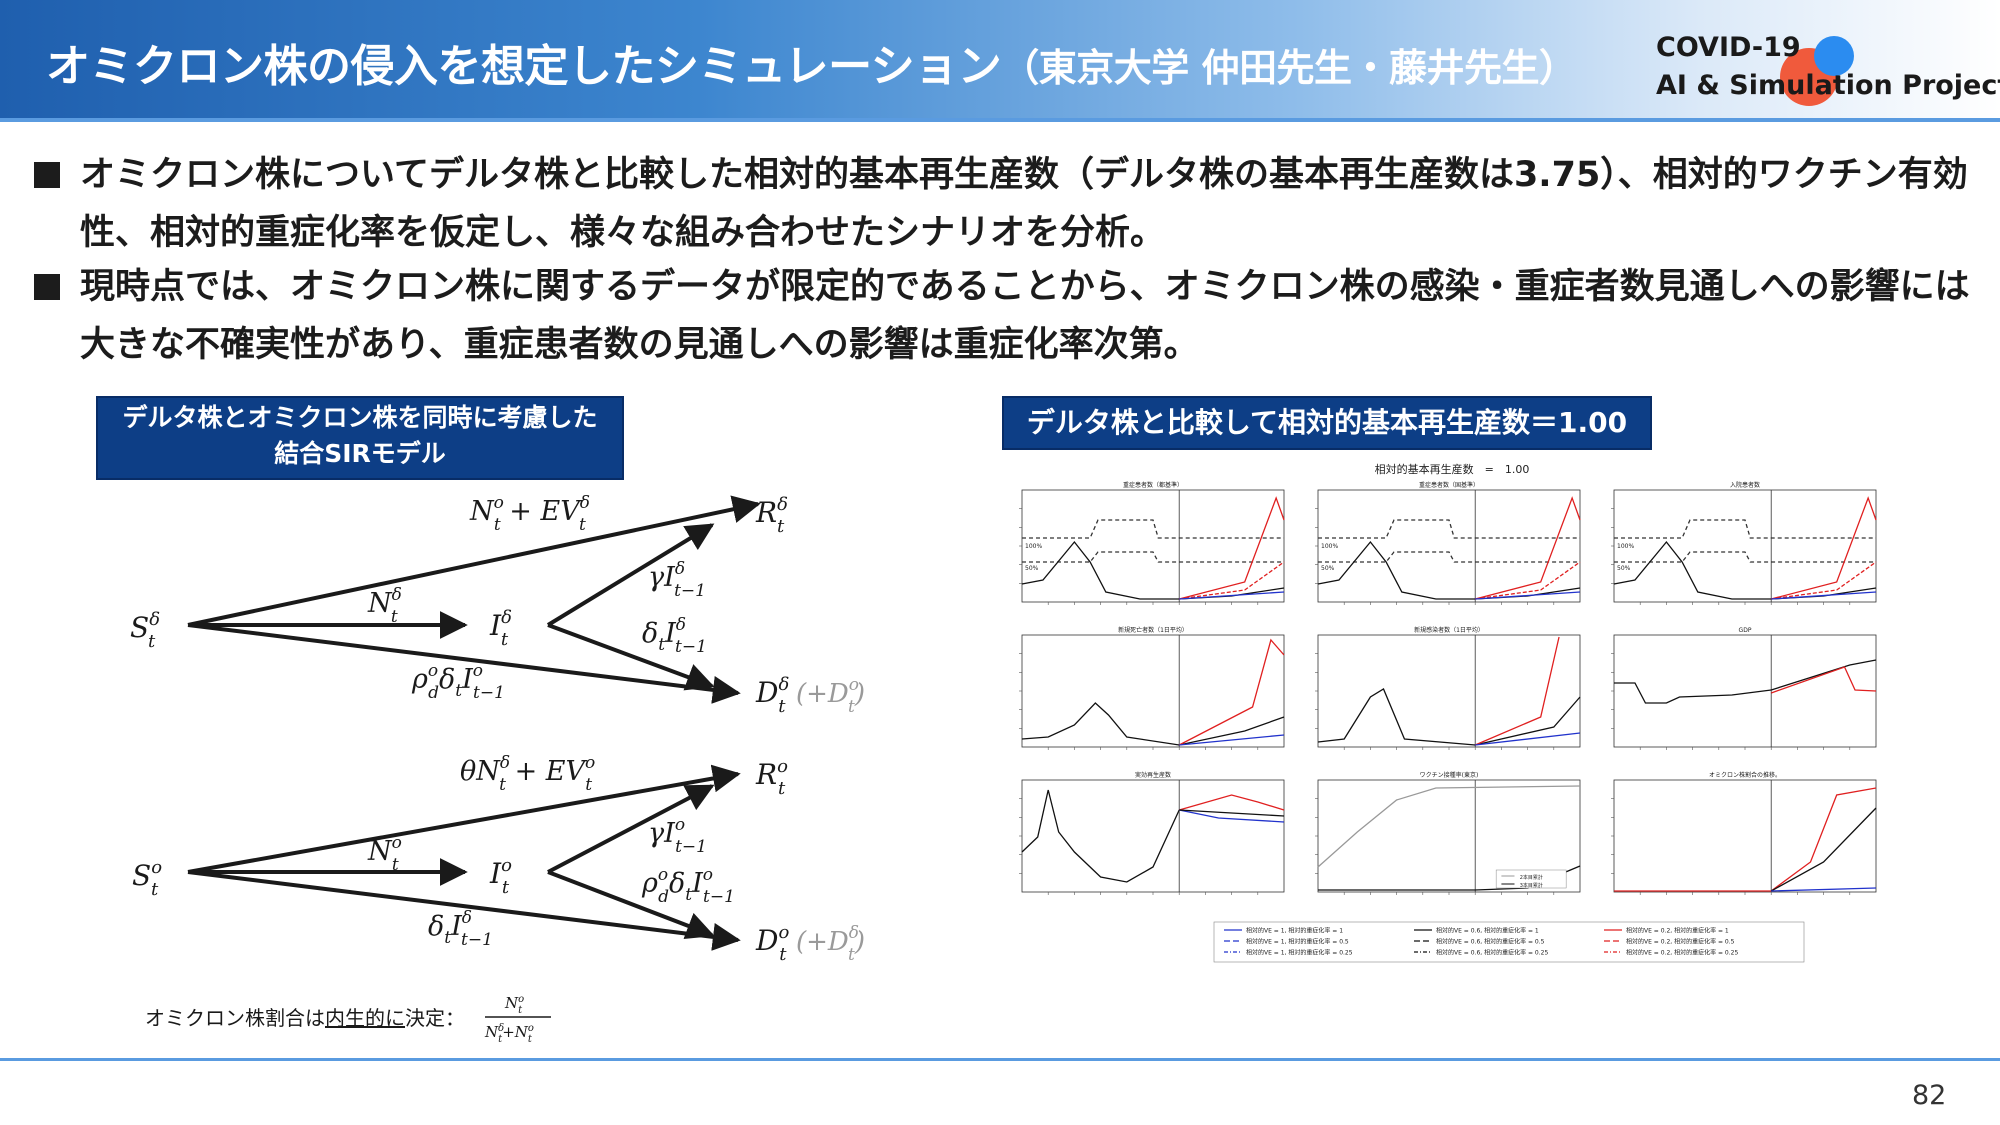  I want to click on flow-label-gamma-omicron: γIo t−1, so click(677, 836).